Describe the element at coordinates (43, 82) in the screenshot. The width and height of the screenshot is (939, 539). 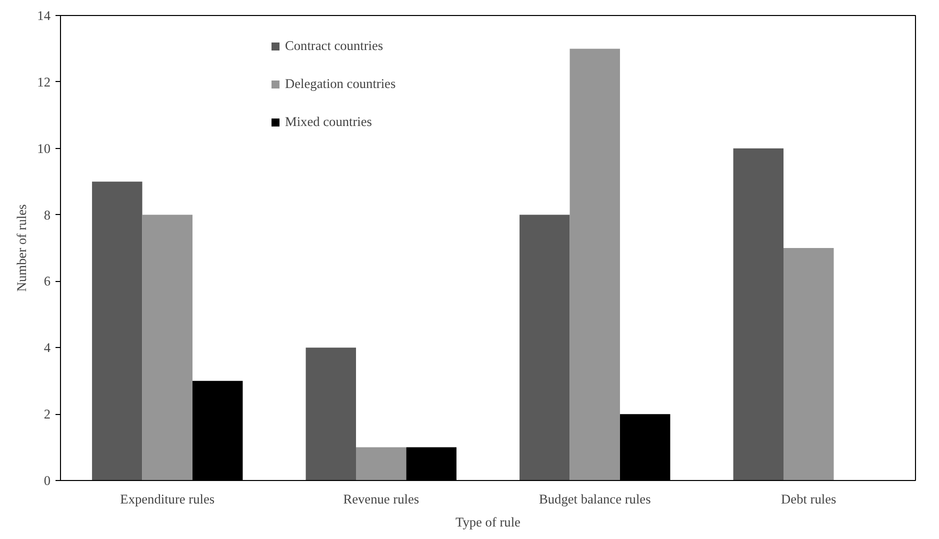
I see `y-tick-label: 12` at that location.